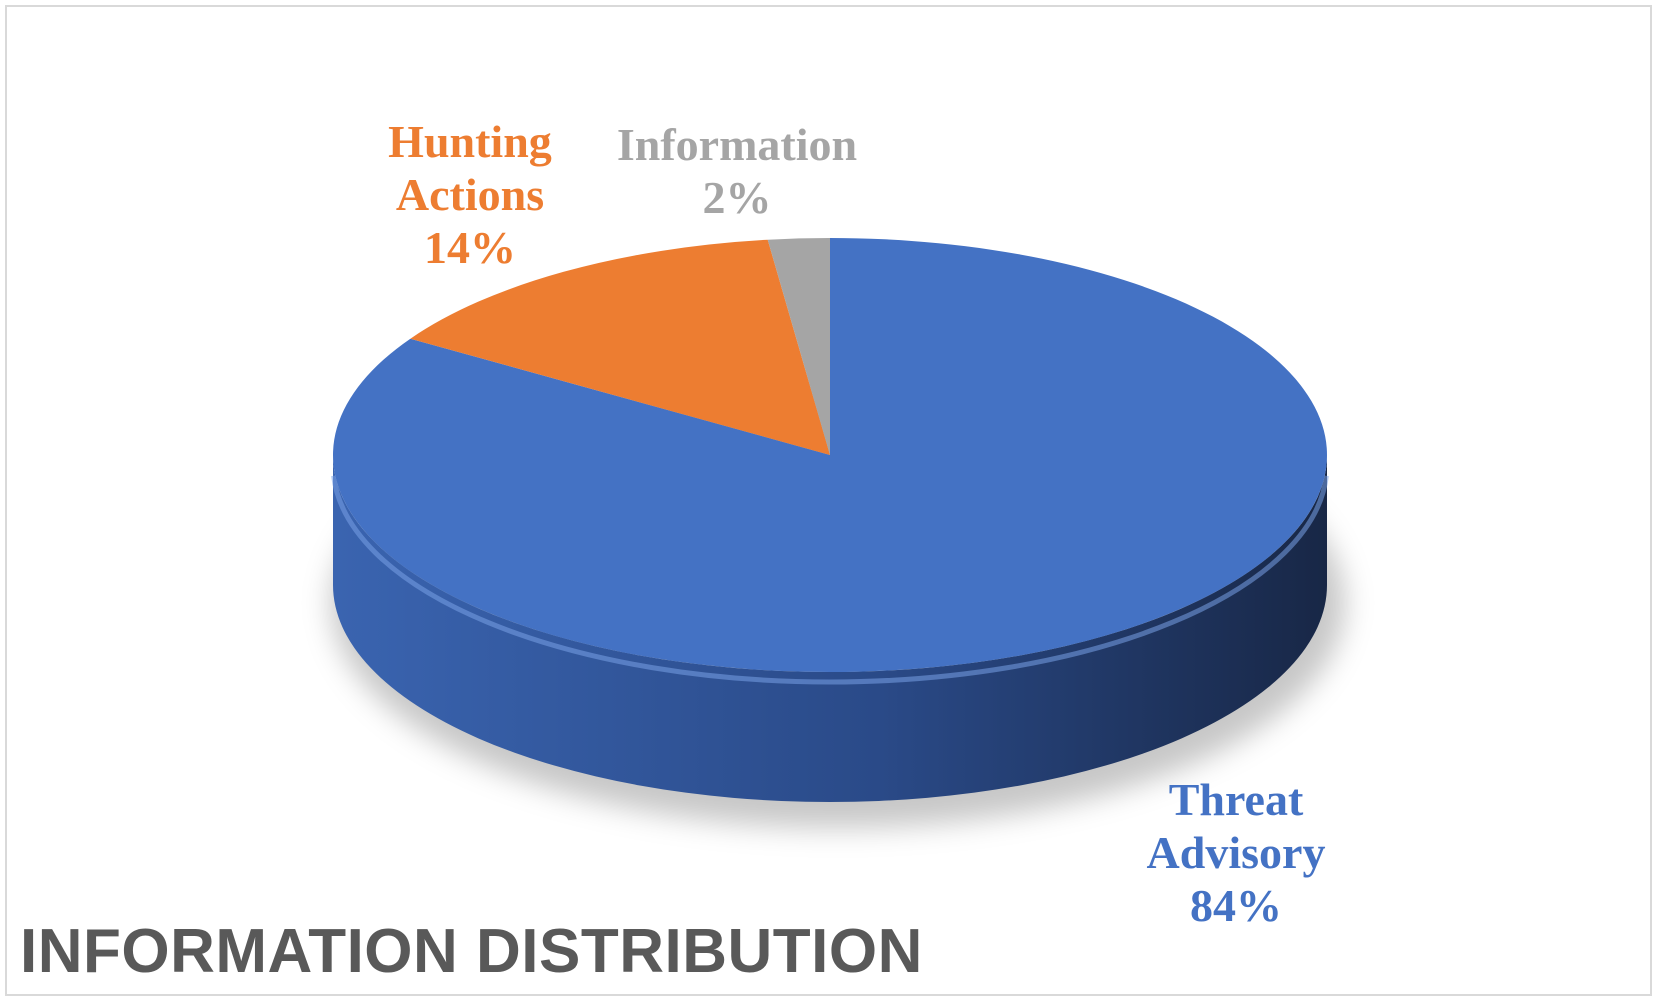 This screenshot has height=1003, width=1659. I want to click on chart-title: INFORMATION DISTRIBUTION, so click(471, 951).